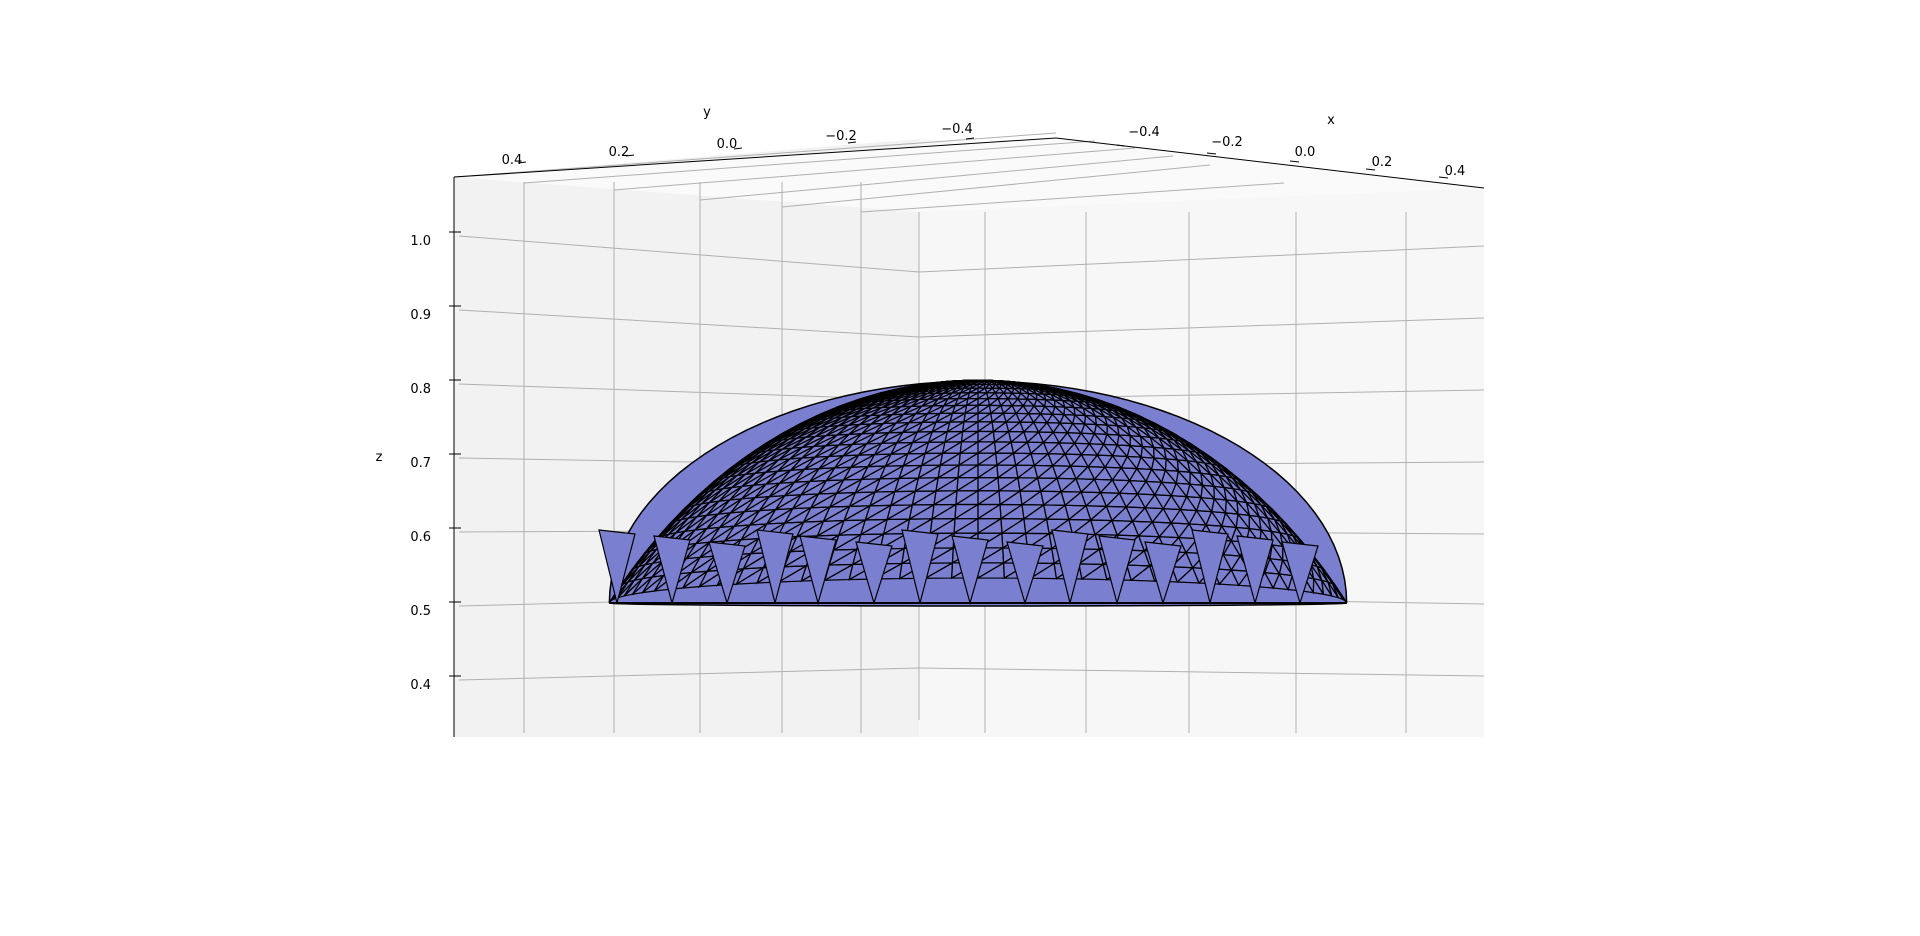 This screenshot has height=936, width=1920. I want to click on x-tick-label: 0.0, so click(1305, 152).